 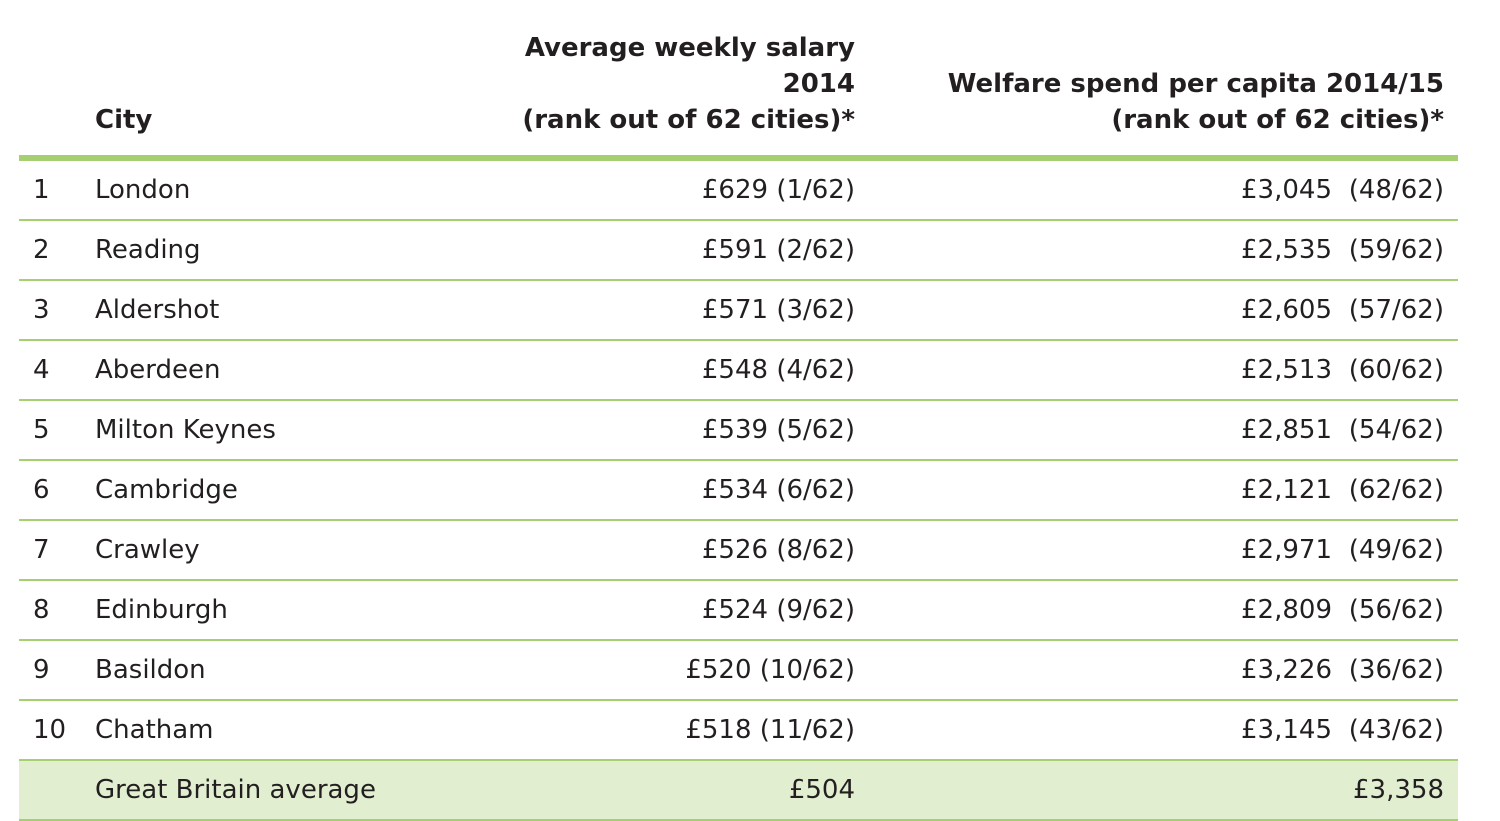 I want to click on salary-cell: £548 (4/62), so click(x=701, y=370).